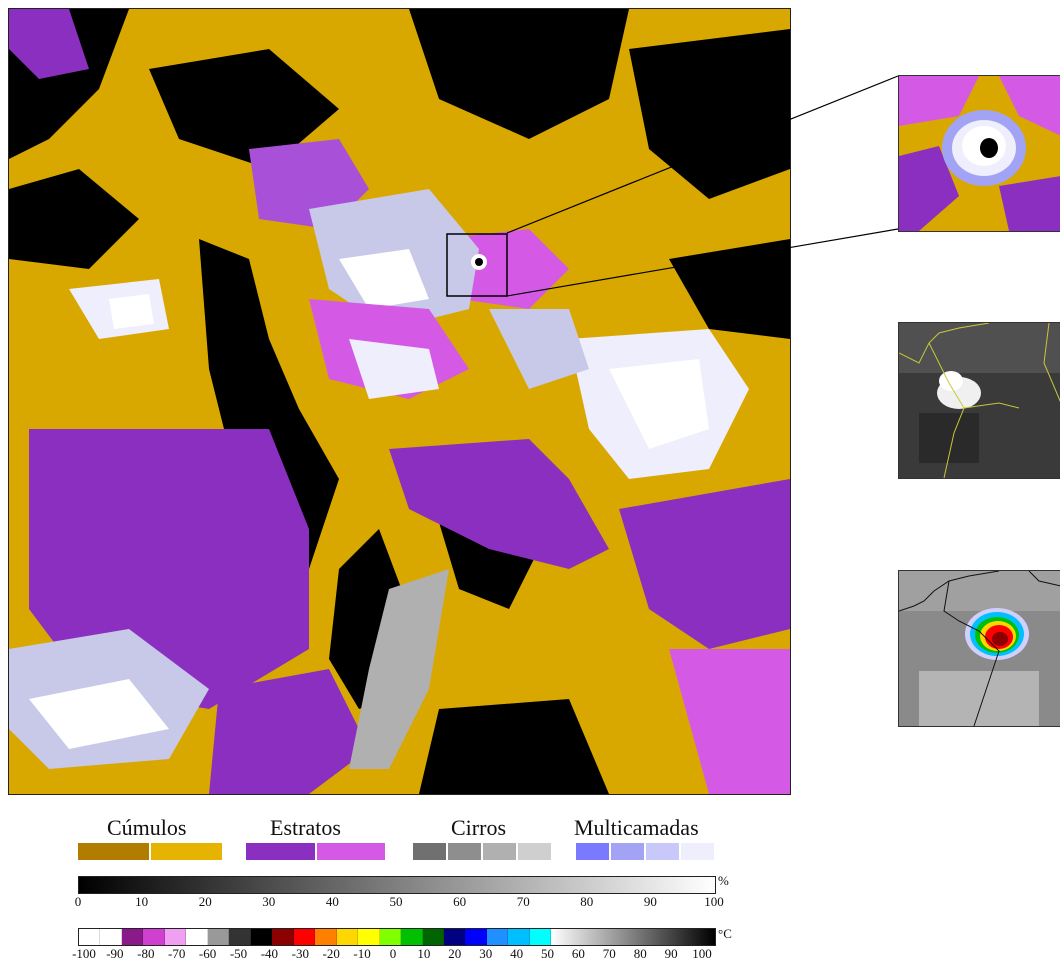  I want to click on temperature-tick-label: -20, so click(331, 953).